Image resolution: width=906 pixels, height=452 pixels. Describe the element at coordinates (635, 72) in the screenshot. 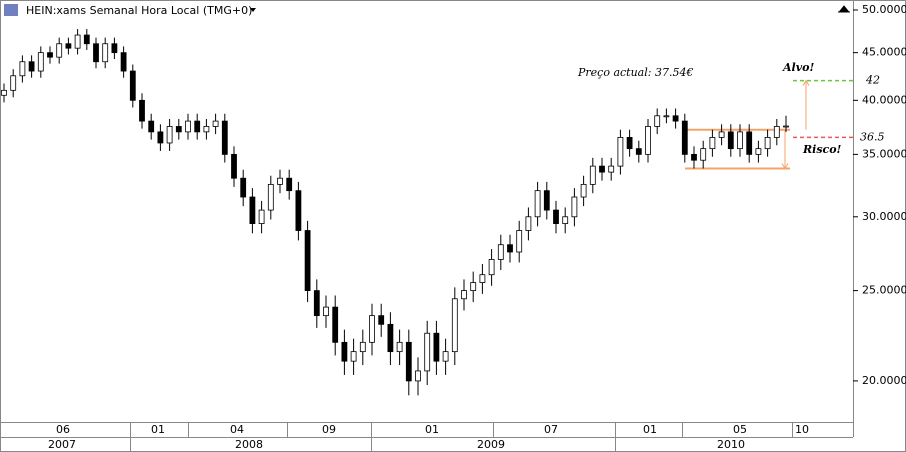

I see `price-note: Preço actual: 37.54€` at that location.